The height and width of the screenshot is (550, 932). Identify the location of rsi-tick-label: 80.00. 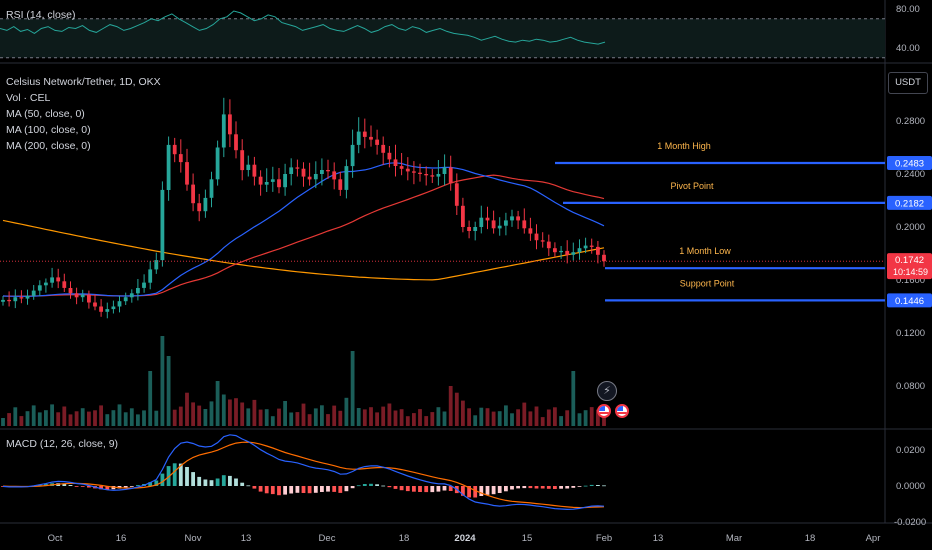
(908, 9).